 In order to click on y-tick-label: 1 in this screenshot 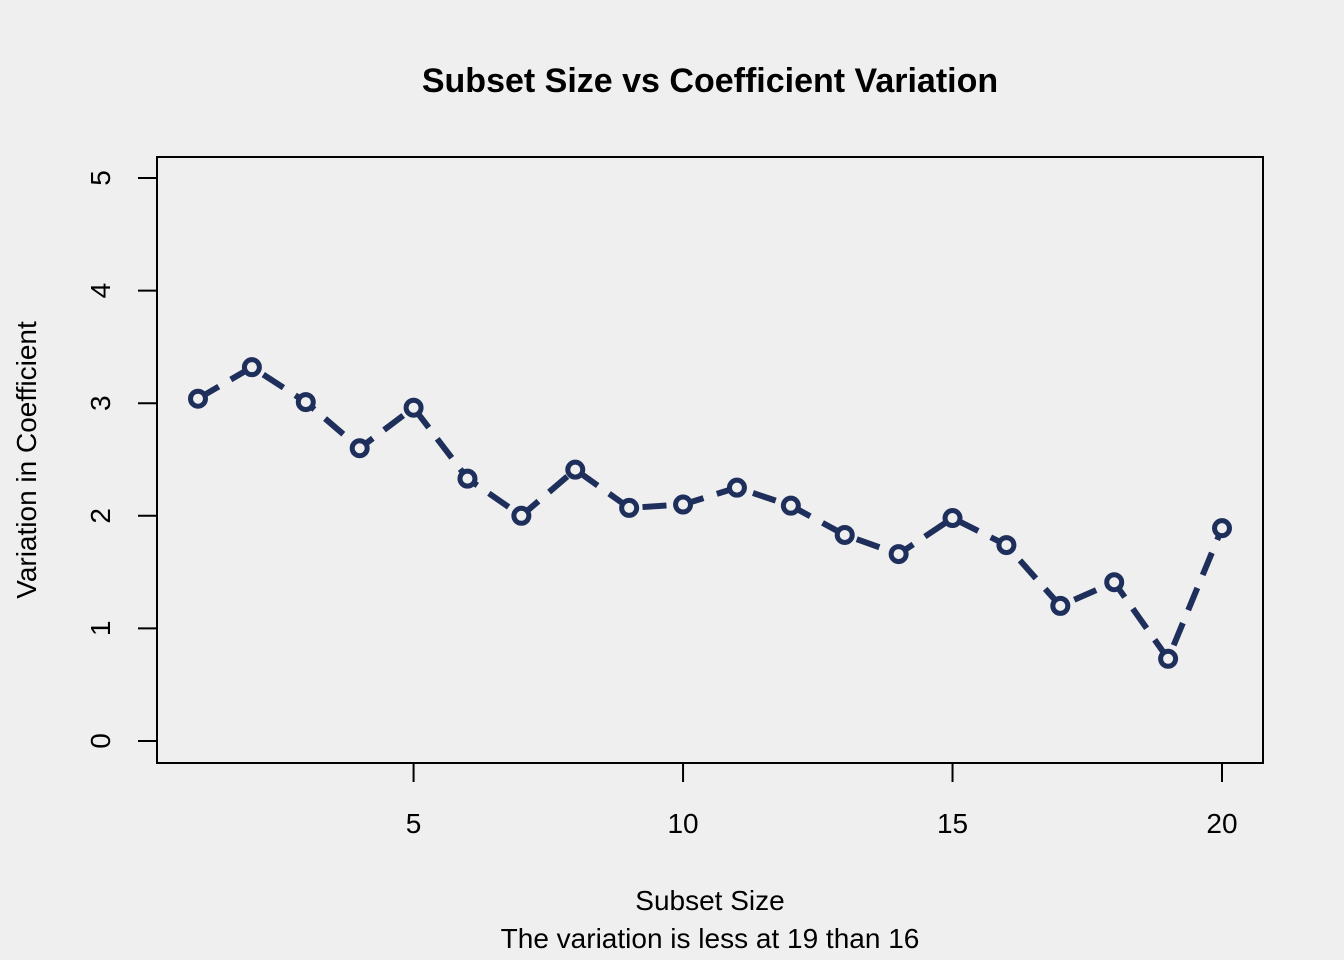, I will do `click(100, 629)`.